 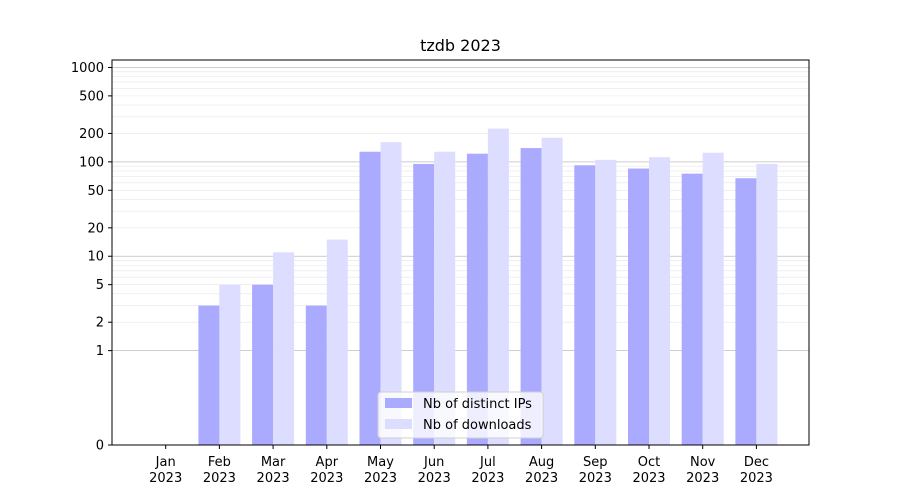 I want to click on x-tick-label-month: Dec, so click(x=756, y=462).